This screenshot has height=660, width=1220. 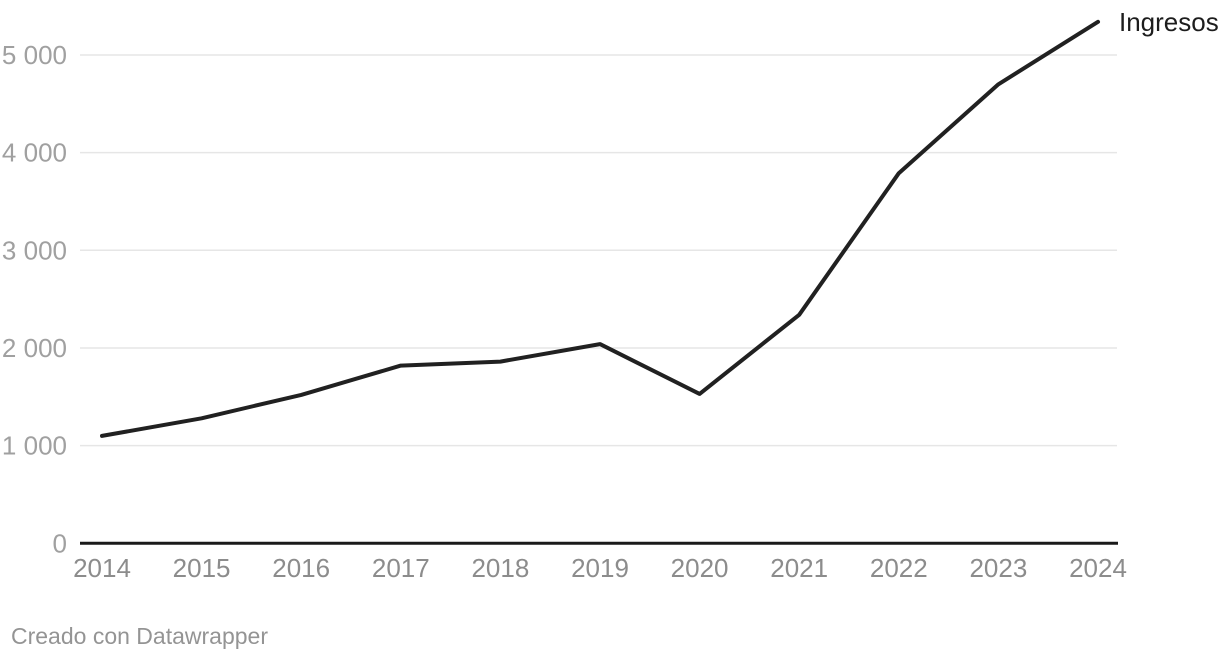 What do you see at coordinates (60, 543) in the screenshot?
I see `y-axis-tick-label: 0` at bounding box center [60, 543].